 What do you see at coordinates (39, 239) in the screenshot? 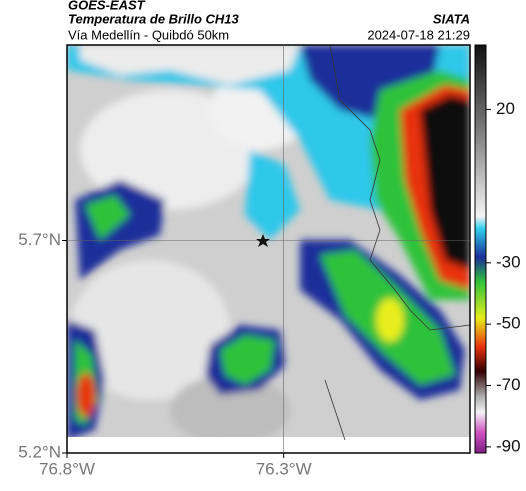
I see `y-tick-label: 5.7°N` at bounding box center [39, 239].